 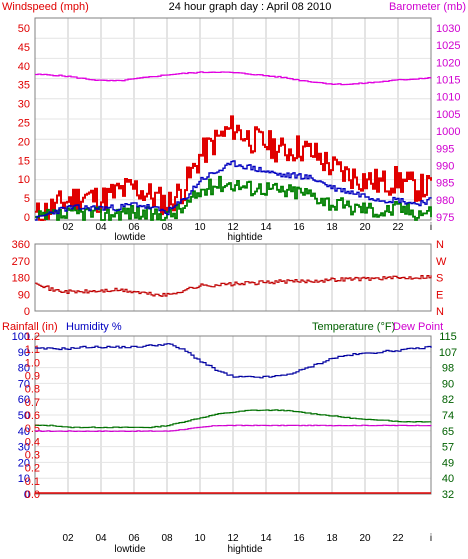 What do you see at coordinates (448, 337) in the screenshot?
I see `temperature-tick-label: 115` at bounding box center [448, 337].